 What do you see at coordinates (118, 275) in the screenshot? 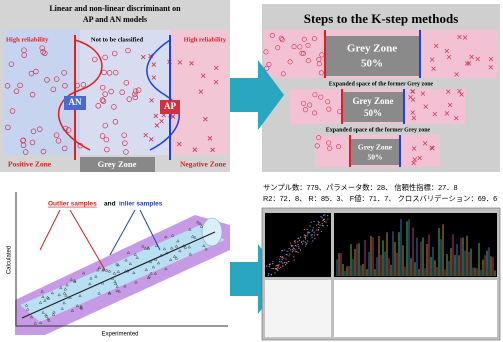
I see `regression-line` at bounding box center [118, 275].